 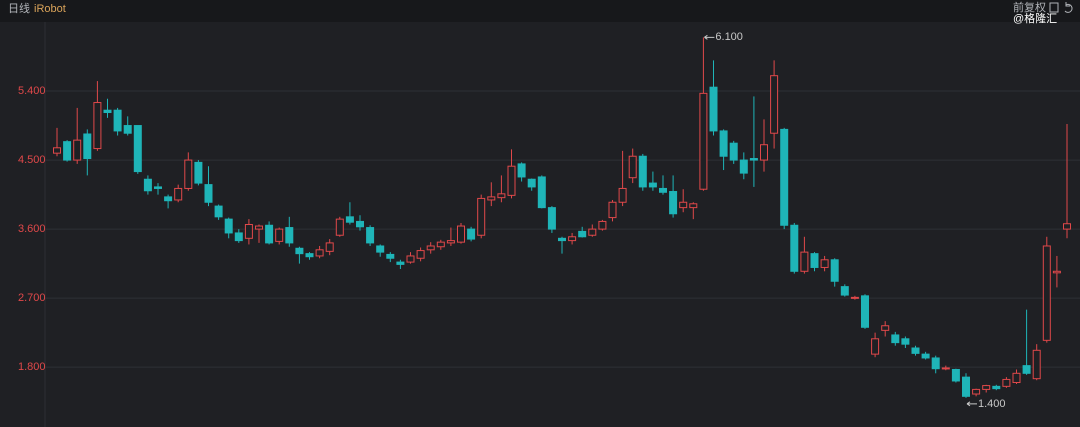 What do you see at coordinates (992, 404) in the screenshot?
I see `annotation-label: 1.400` at bounding box center [992, 404].